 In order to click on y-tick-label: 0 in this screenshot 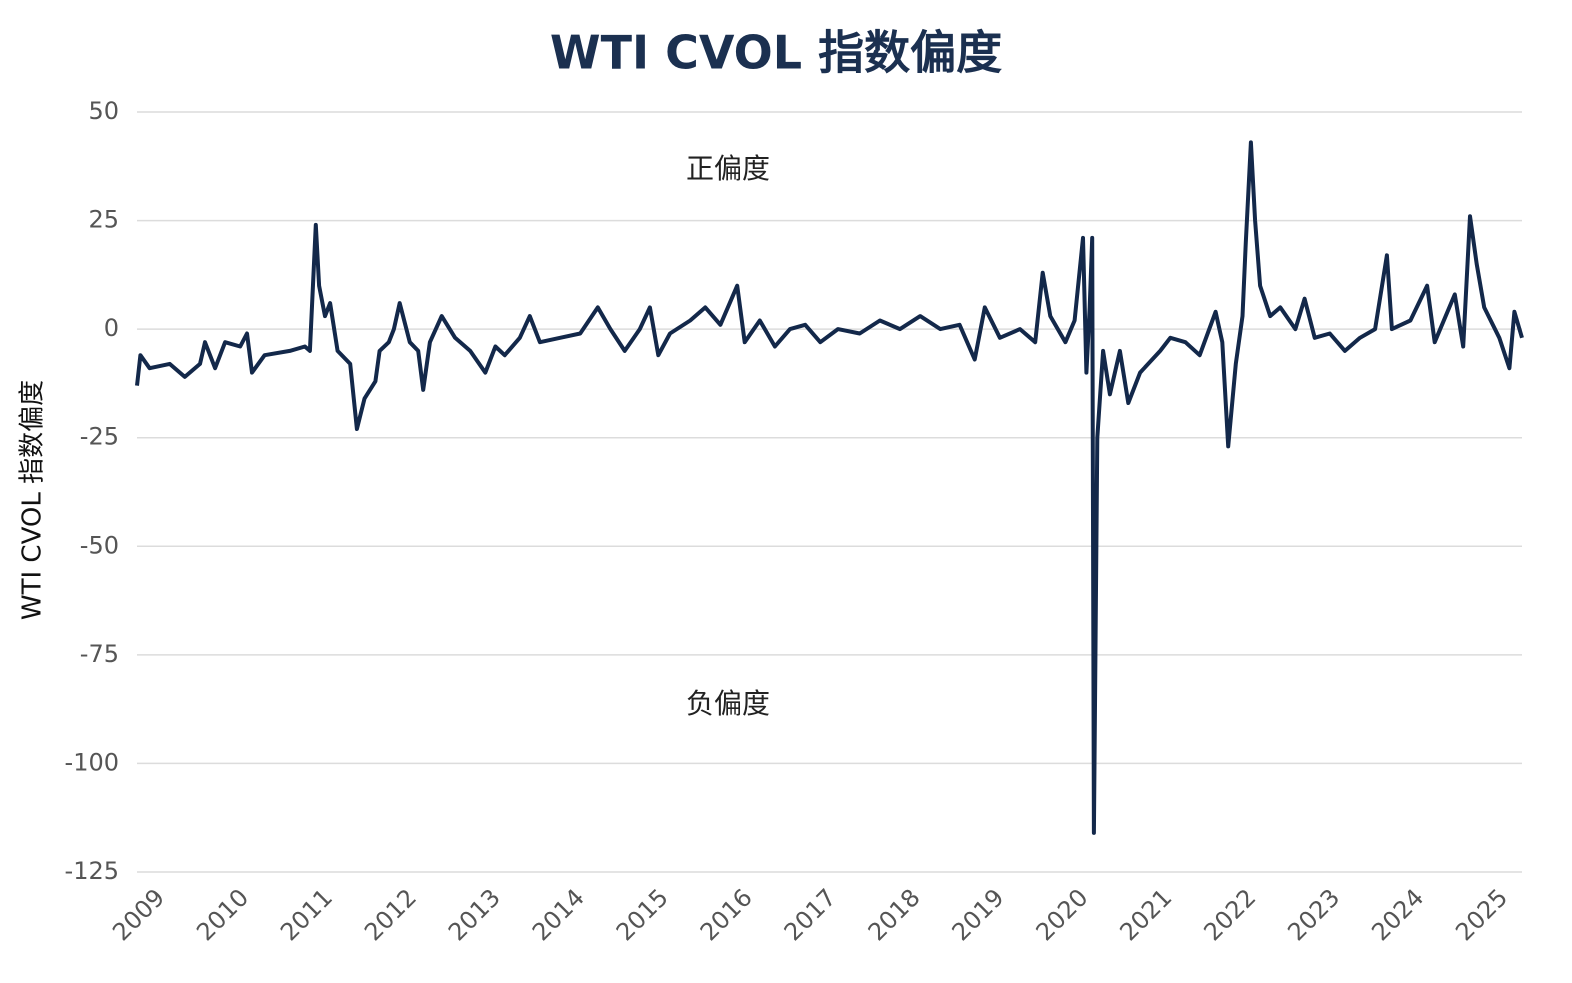, I will do `click(111, 328)`.